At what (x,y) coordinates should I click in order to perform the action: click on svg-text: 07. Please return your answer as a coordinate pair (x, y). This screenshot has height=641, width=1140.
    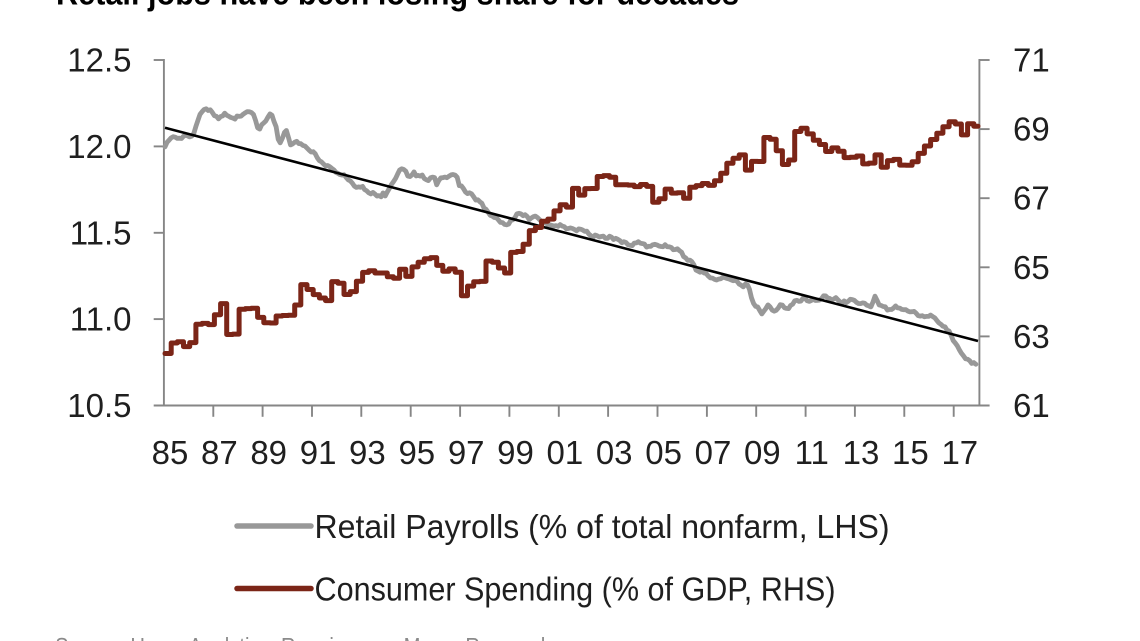
    Looking at the image, I should click on (713, 452).